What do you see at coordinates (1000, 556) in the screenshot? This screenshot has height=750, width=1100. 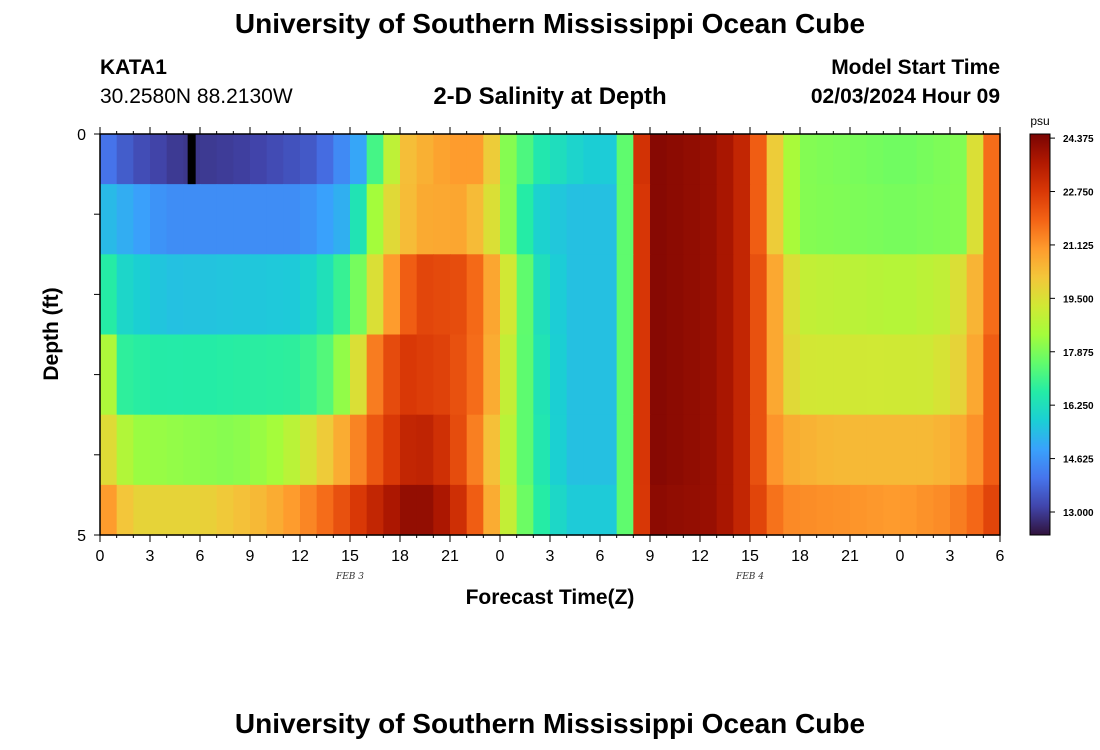 I see `x-tick-label: 6` at bounding box center [1000, 556].